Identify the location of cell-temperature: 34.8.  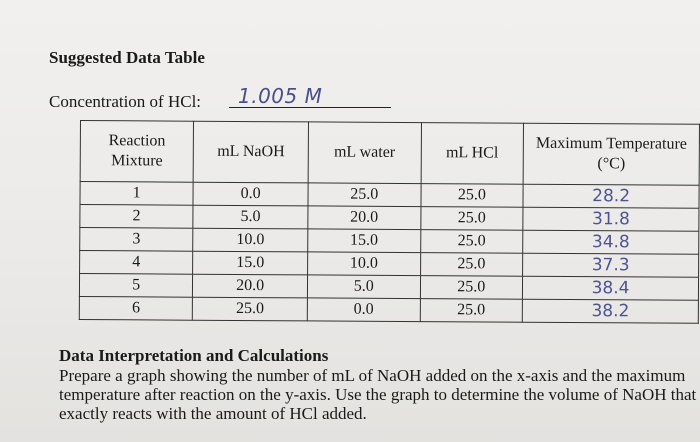
(610, 242).